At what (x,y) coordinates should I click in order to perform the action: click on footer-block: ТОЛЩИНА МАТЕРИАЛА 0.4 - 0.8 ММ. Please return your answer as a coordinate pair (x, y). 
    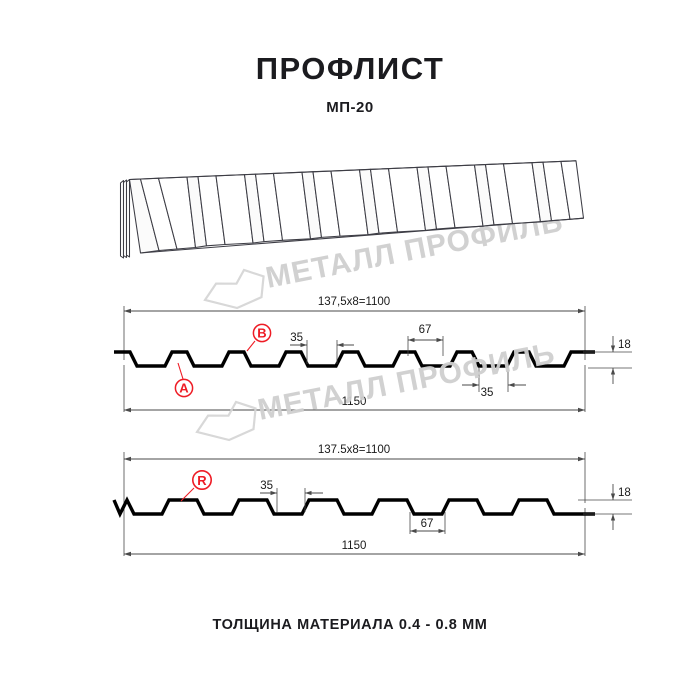
    Looking at the image, I should click on (350, 625).